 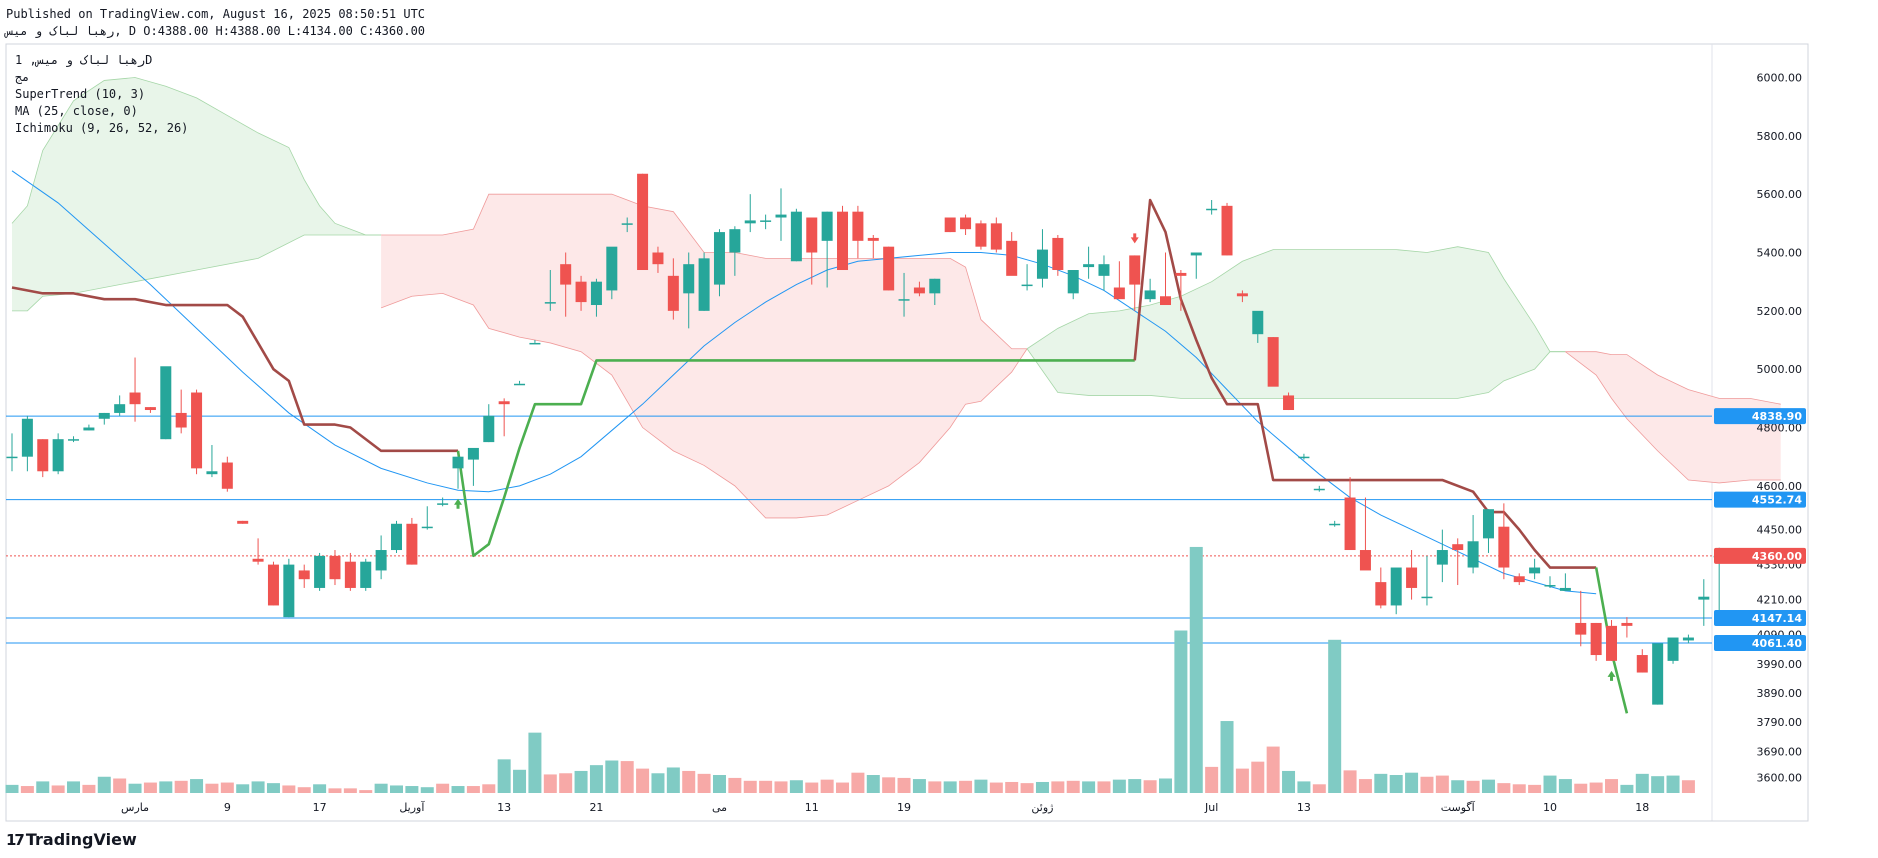 I want to click on time-tick-label: 21, so click(x=596, y=807).